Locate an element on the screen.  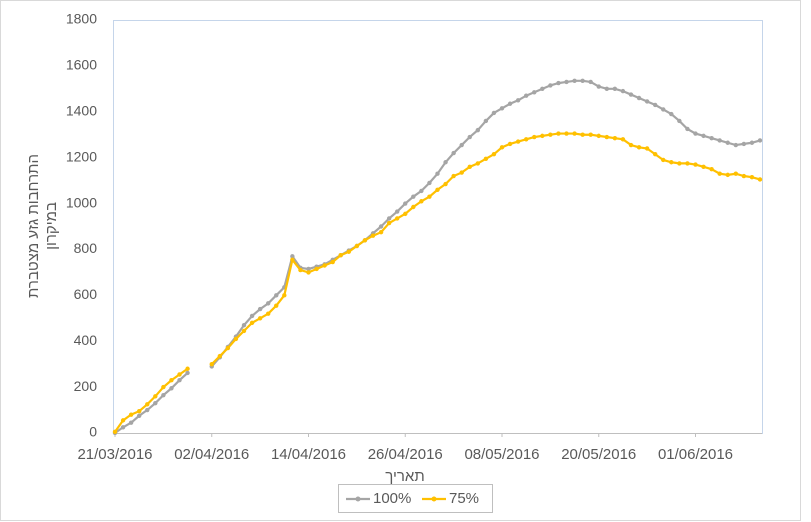
x-tick-label: 08/05/2016 is located at coordinates (501, 454).